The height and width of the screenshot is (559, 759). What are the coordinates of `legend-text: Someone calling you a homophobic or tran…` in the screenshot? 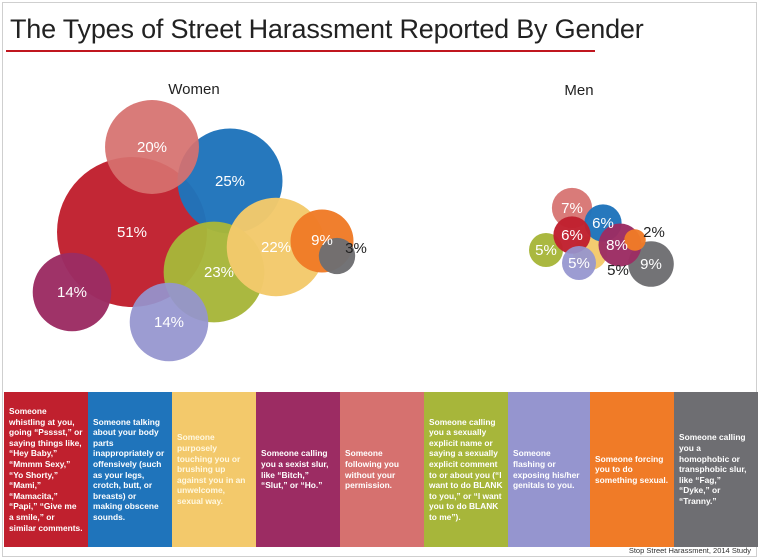 It's located at (713, 469).